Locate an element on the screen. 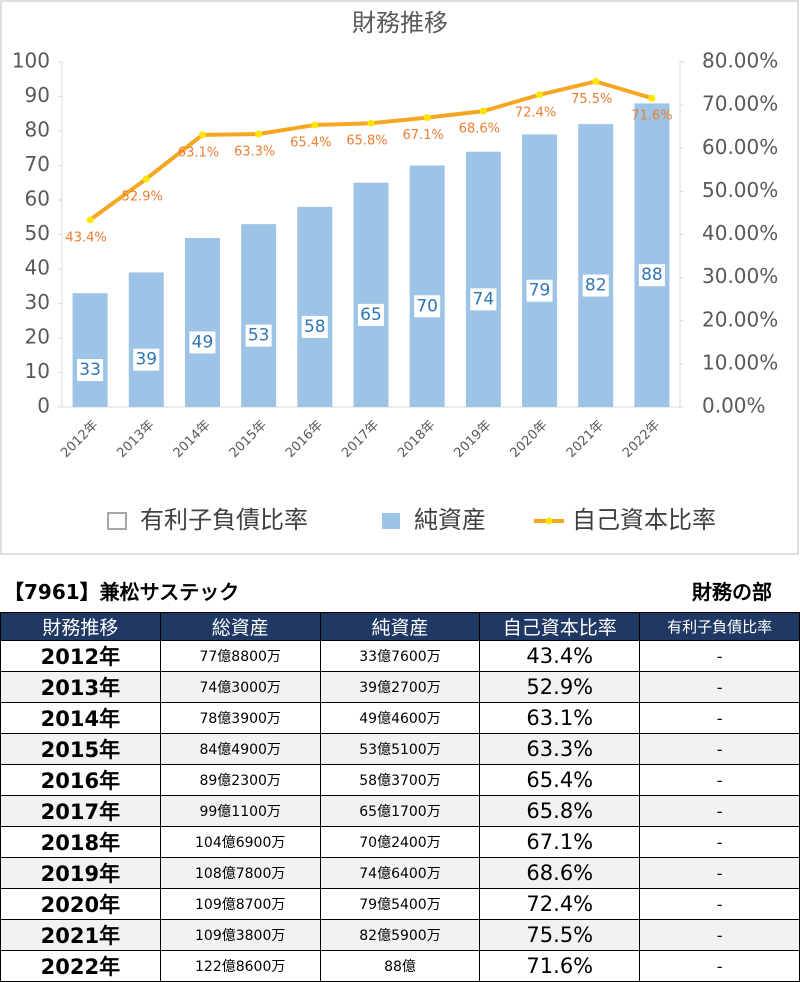 This screenshot has height=982, width=800. y2-tick-label: 20.00% is located at coordinates (740, 319).